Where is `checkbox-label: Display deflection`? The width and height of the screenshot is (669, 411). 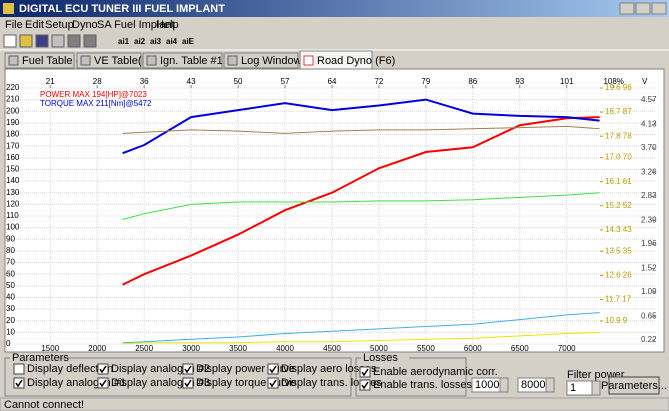
checkbox-label: Display deflection is located at coordinates (70, 369).